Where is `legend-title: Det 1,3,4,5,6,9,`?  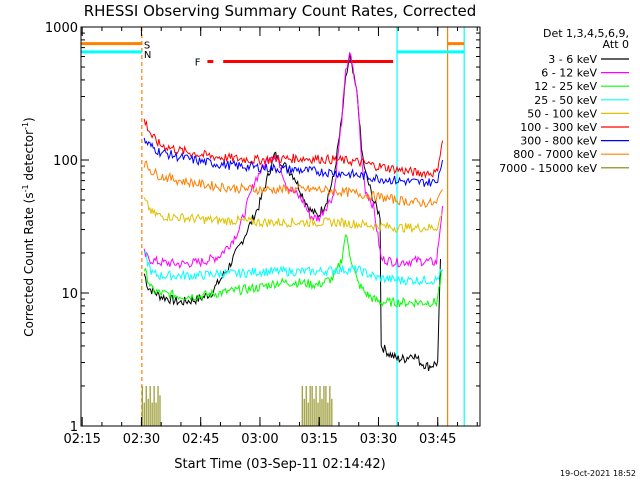 legend-title: Det 1,3,4,5,6,9, is located at coordinates (586, 33).